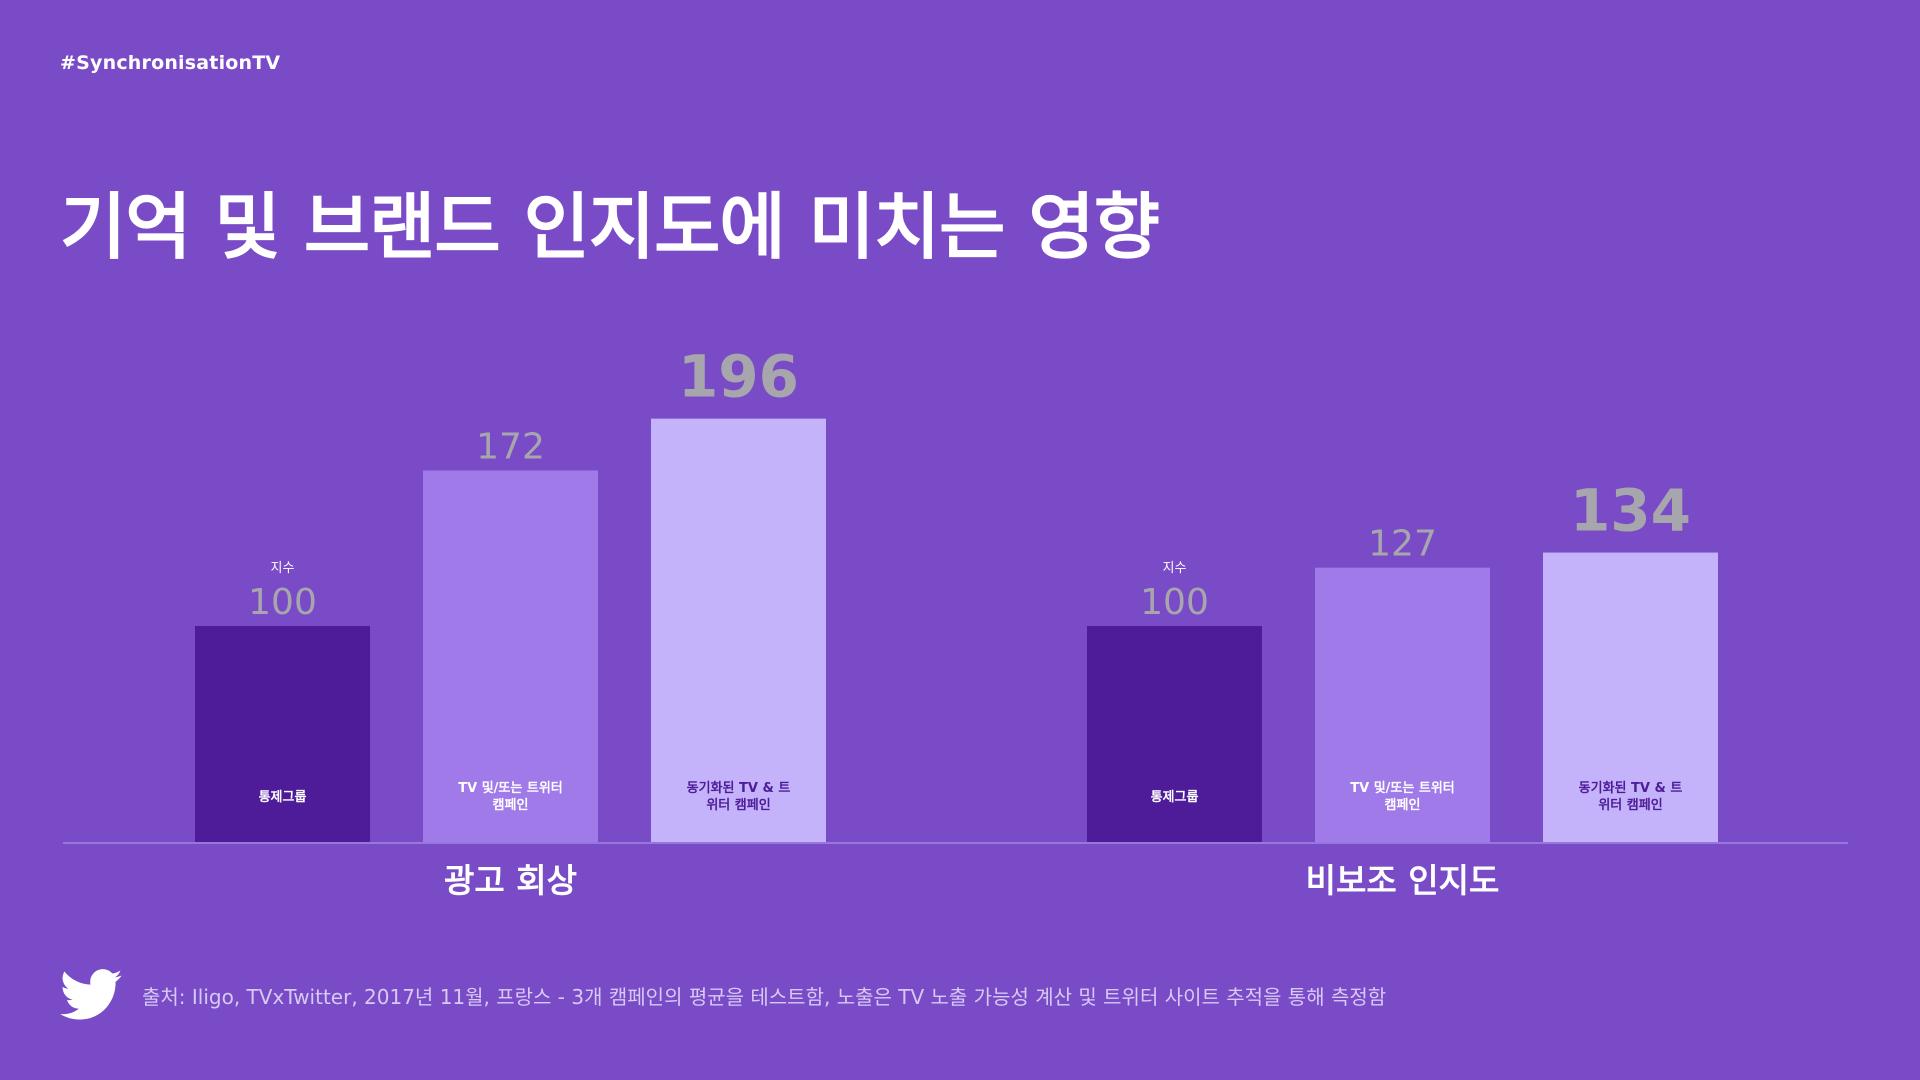  Describe the element at coordinates (610, 227) in the screenshot. I see `page-title: 기억 및 브랜드 인지도에 미치는 영향` at that location.